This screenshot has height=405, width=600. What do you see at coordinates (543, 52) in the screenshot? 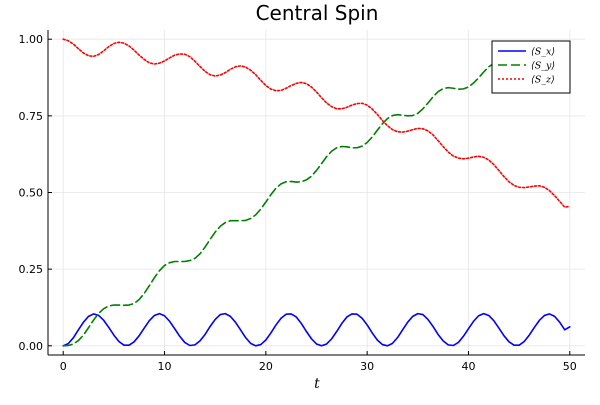
I see `legend-label-1: ⟨S_x⟩` at bounding box center [543, 52].